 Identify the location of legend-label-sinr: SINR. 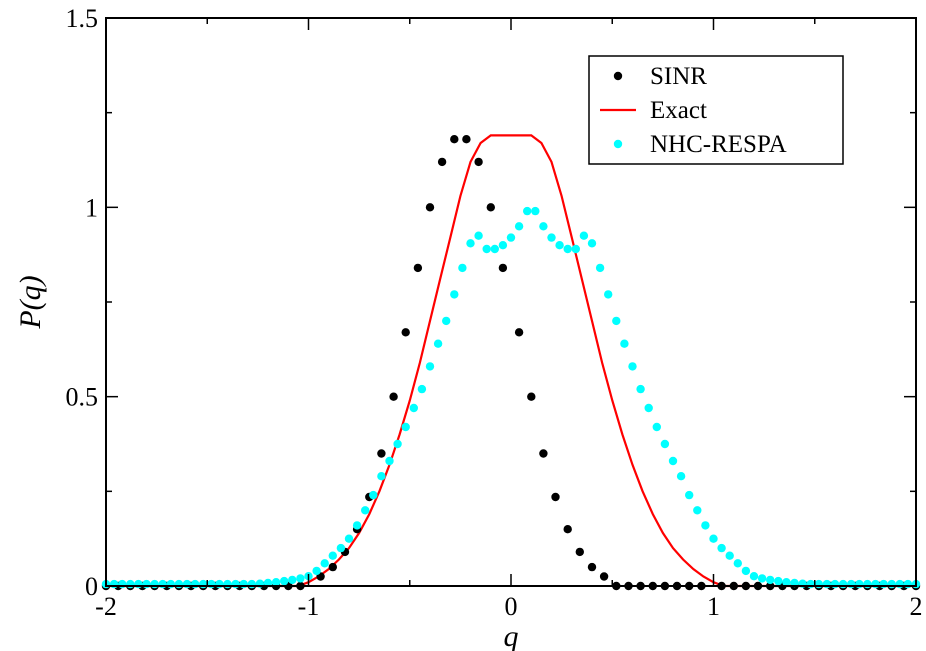
(678, 76).